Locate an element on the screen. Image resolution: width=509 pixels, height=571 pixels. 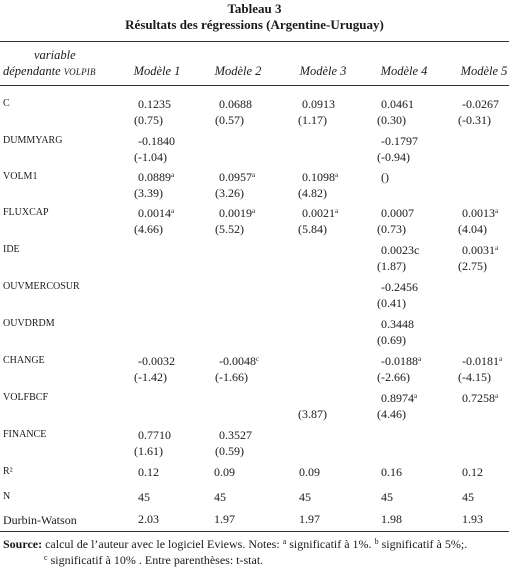
stat-value: 0.12 is located at coordinates (472, 472).